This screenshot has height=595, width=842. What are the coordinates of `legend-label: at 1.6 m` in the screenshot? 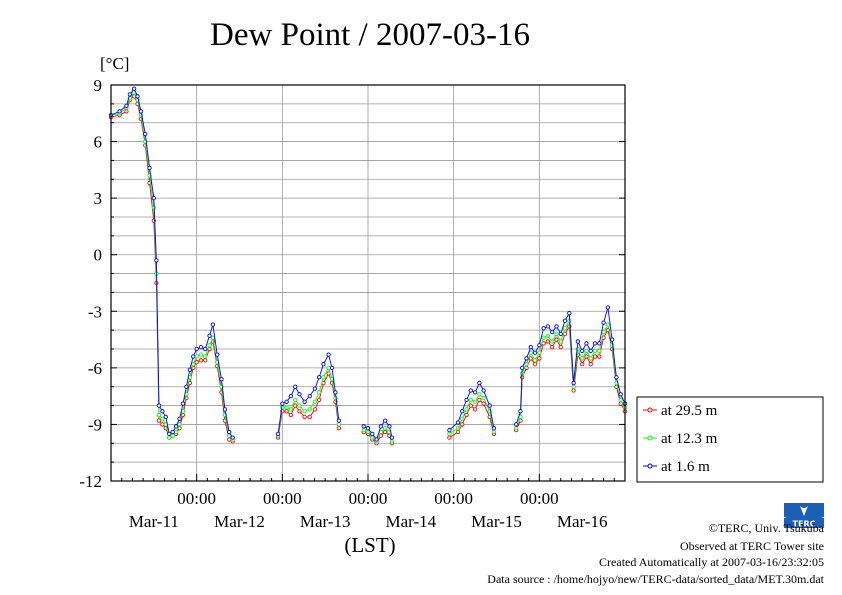 It's located at (685, 467).